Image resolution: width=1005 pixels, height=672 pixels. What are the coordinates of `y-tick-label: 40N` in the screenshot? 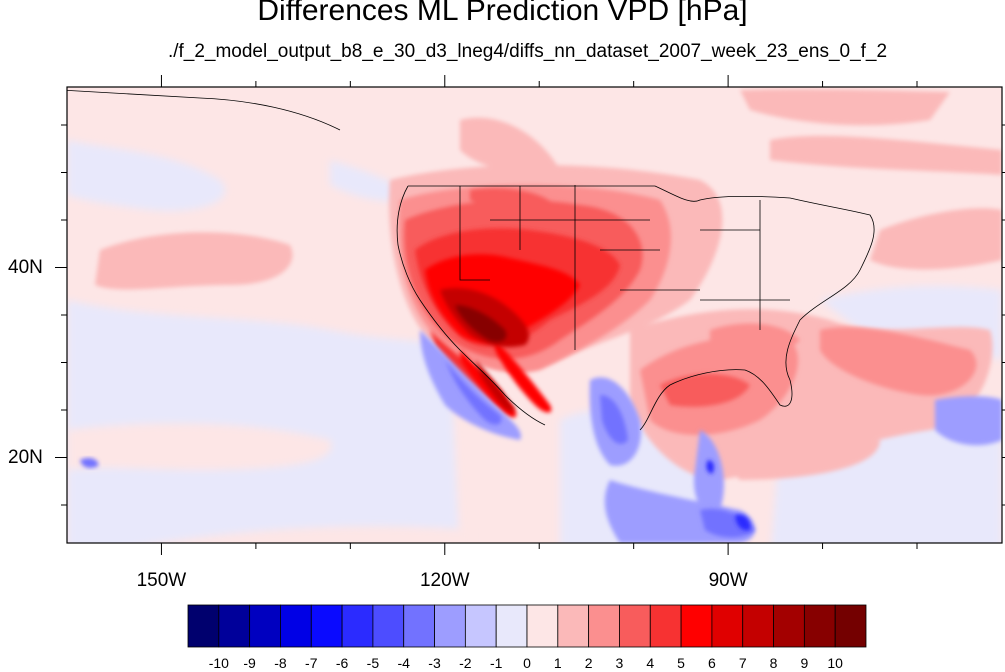 It's located at (25, 267).